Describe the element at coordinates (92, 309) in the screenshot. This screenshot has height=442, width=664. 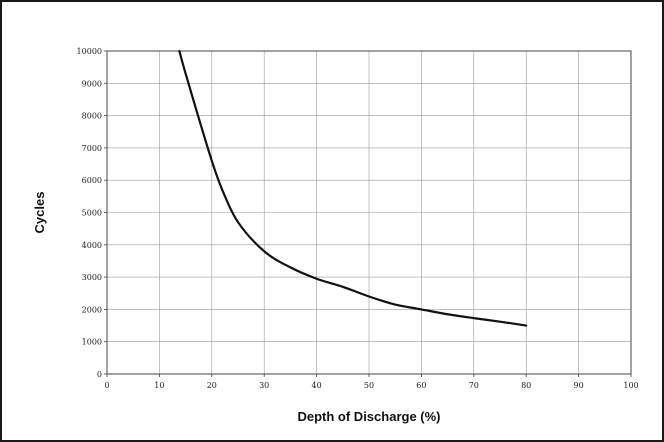
I see `y-tick-label: 2000` at that location.